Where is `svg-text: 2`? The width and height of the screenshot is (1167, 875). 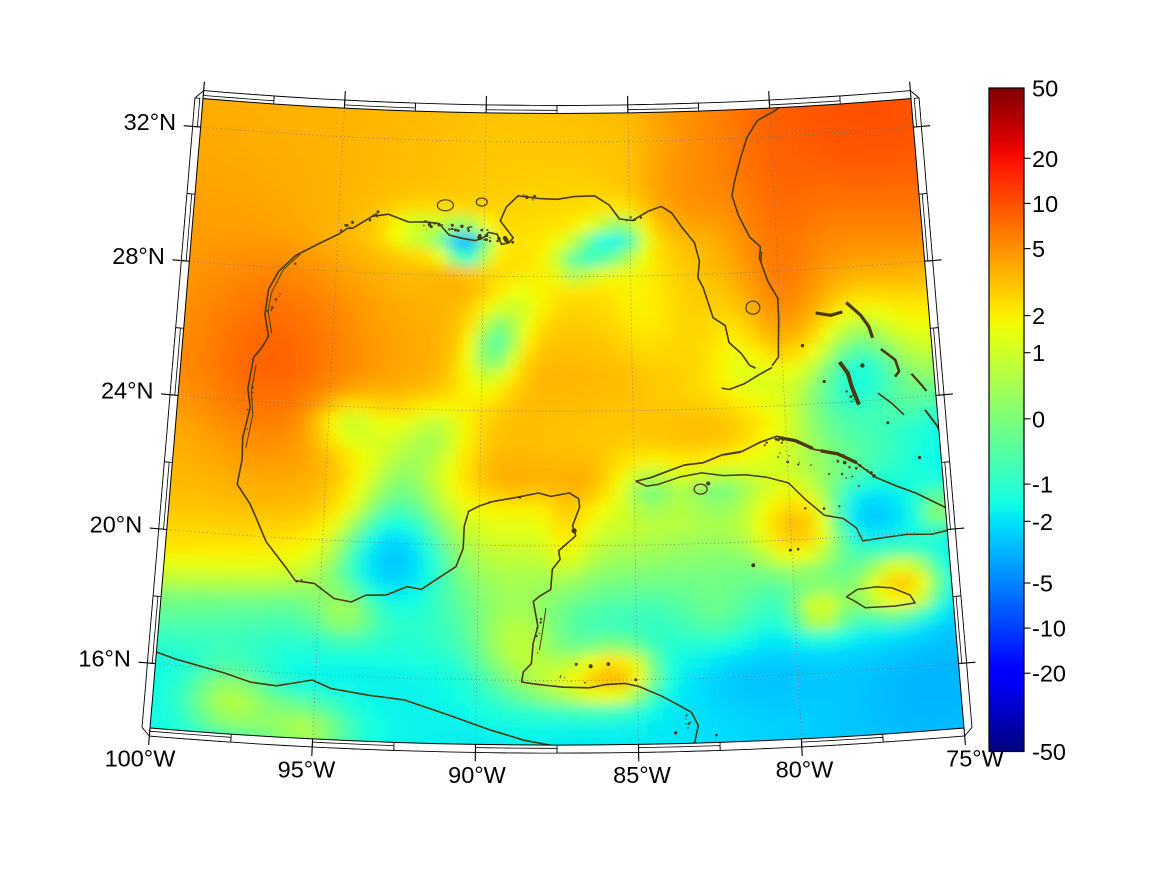
svg-text: 2 is located at coordinates (1038, 316).